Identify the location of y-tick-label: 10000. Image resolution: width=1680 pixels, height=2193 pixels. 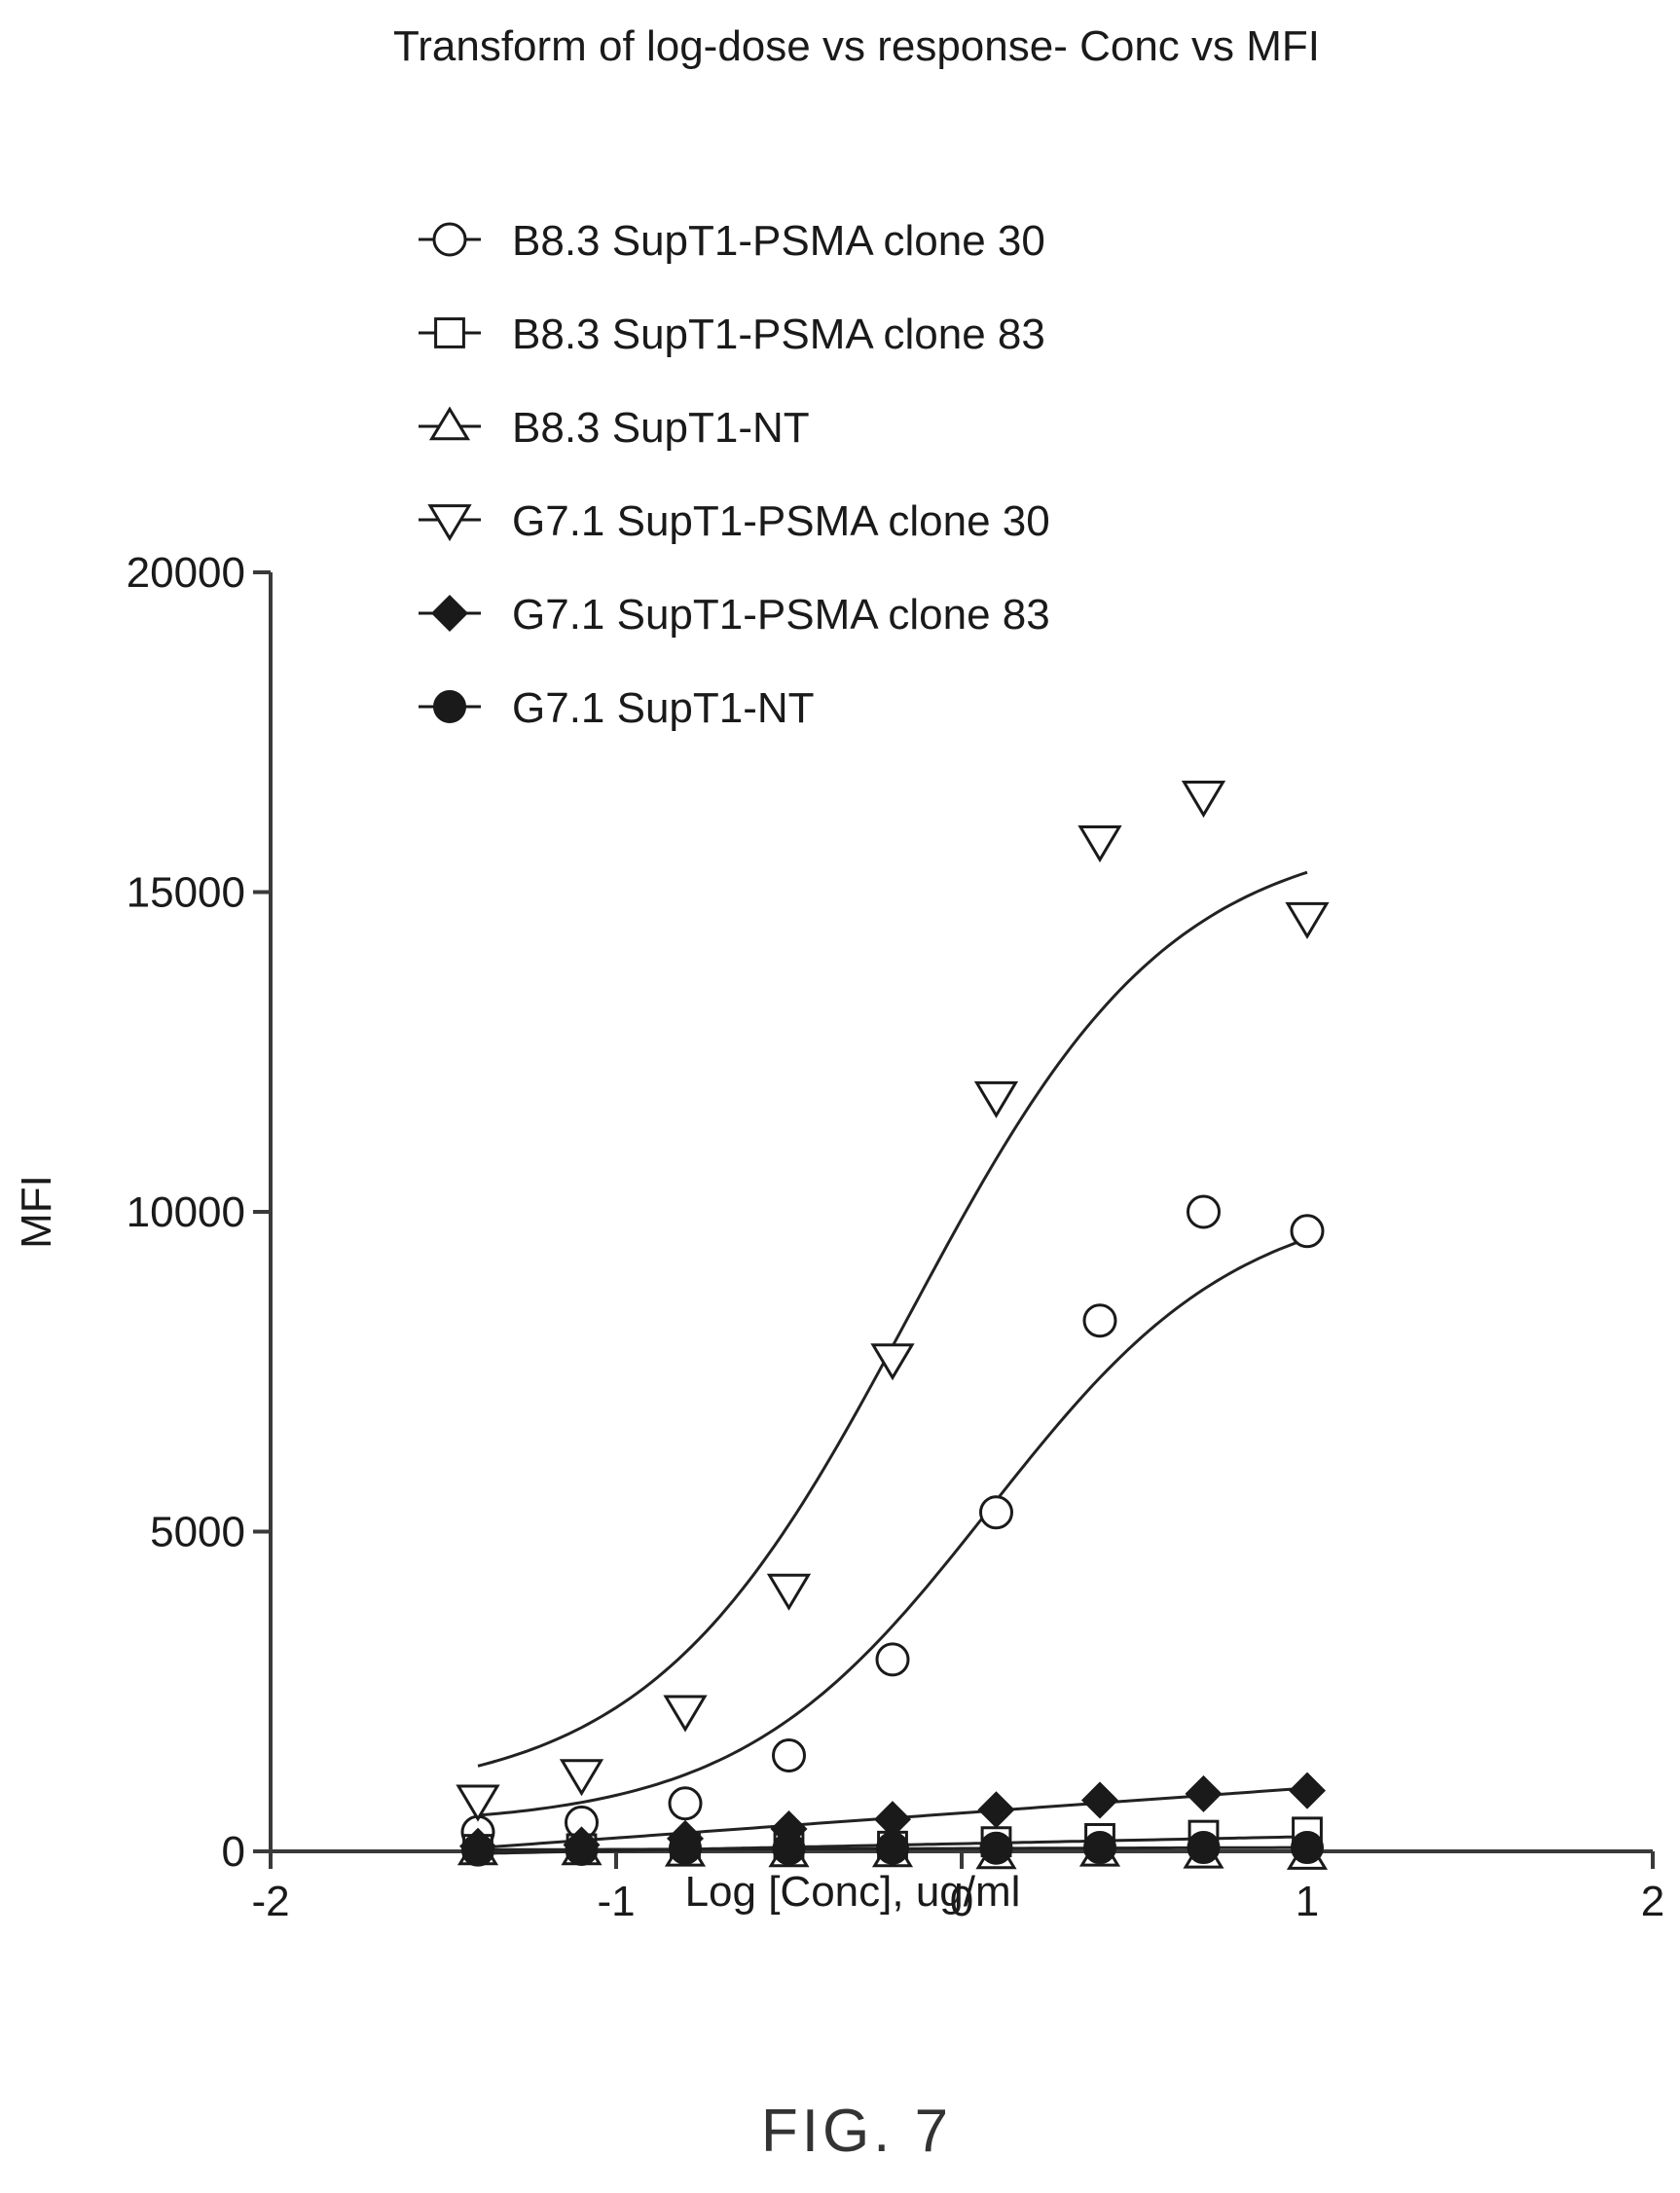
(186, 1212).